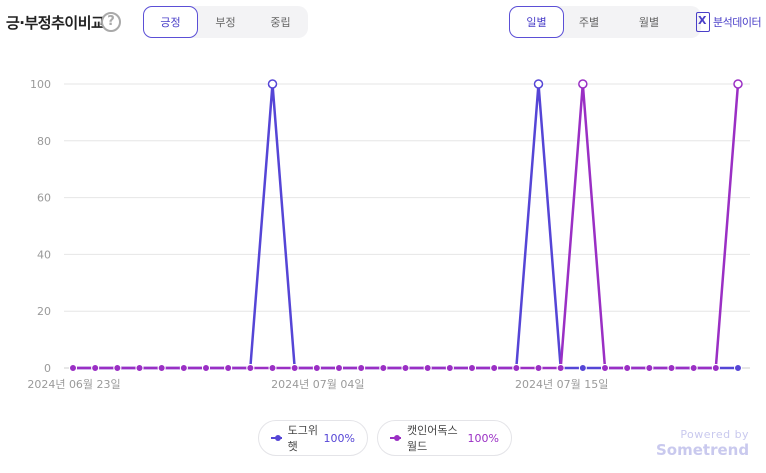 The width and height of the screenshot is (766, 473). I want to click on legend-series-name: 캣인어독스월드, so click(432, 438).